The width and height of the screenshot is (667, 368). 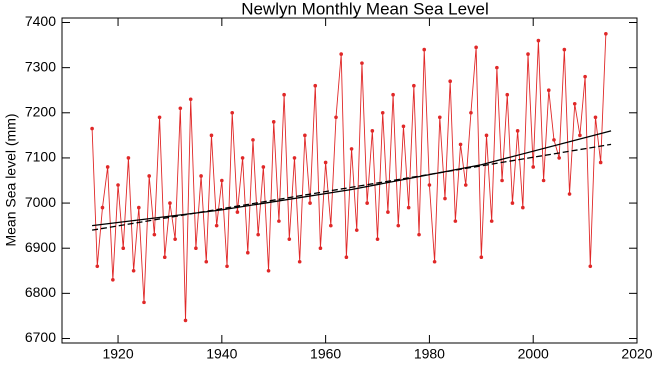 What do you see at coordinates (40, 157) in the screenshot?
I see `y-tick-label: 7100` at bounding box center [40, 157].